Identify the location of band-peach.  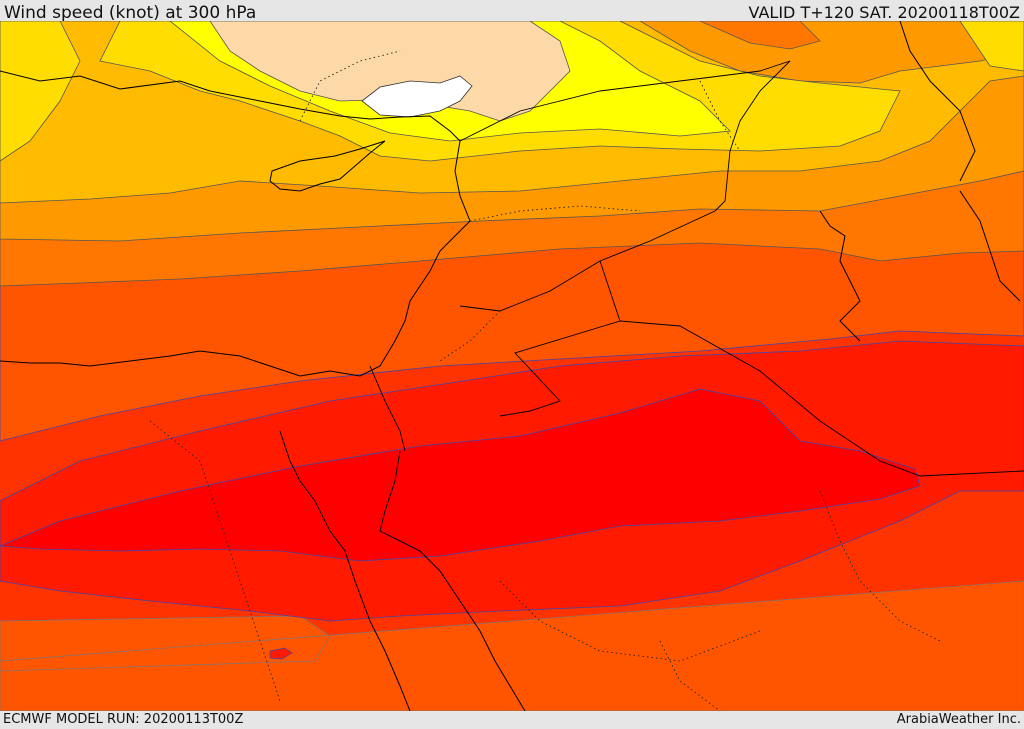
(390, 71).